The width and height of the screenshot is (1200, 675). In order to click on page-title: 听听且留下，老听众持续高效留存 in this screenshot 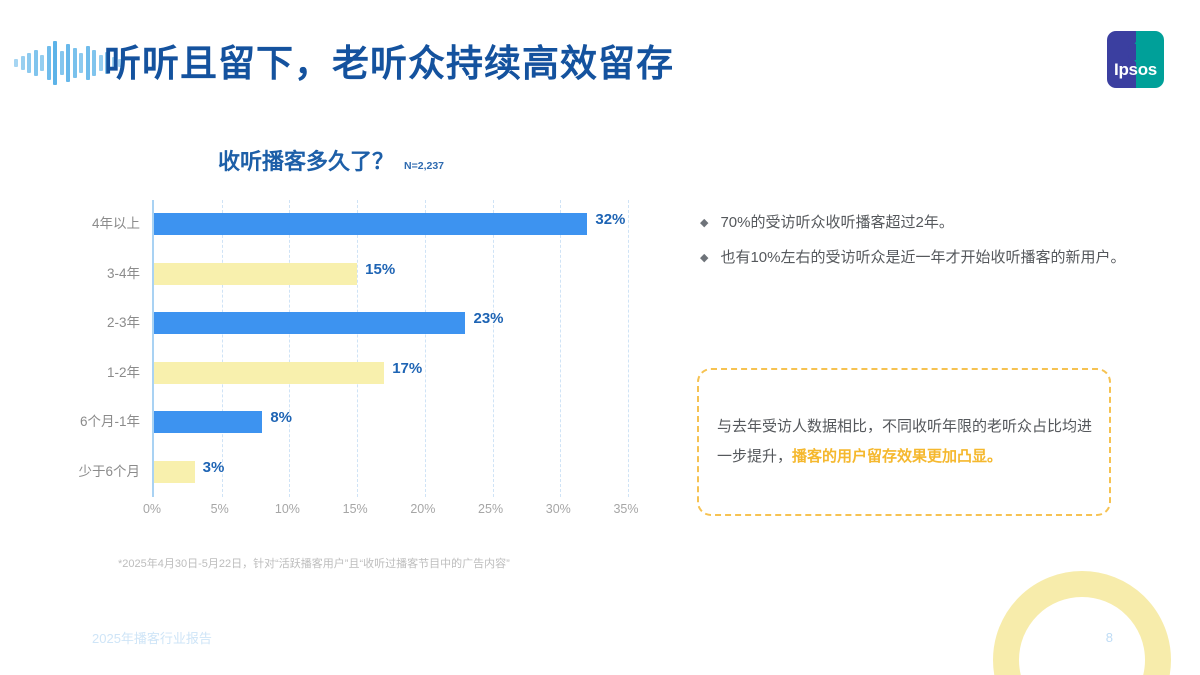, I will do `click(389, 63)`.